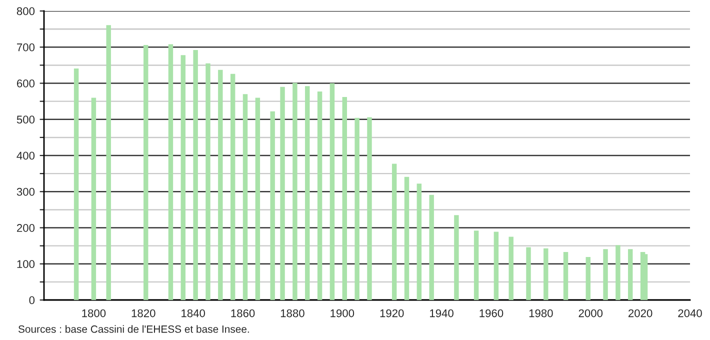 The image size is (710, 340). Describe the element at coordinates (133, 329) in the screenshot. I see `source-note: Sources : base Cassini de l'EHESS et base Insee.` at that location.